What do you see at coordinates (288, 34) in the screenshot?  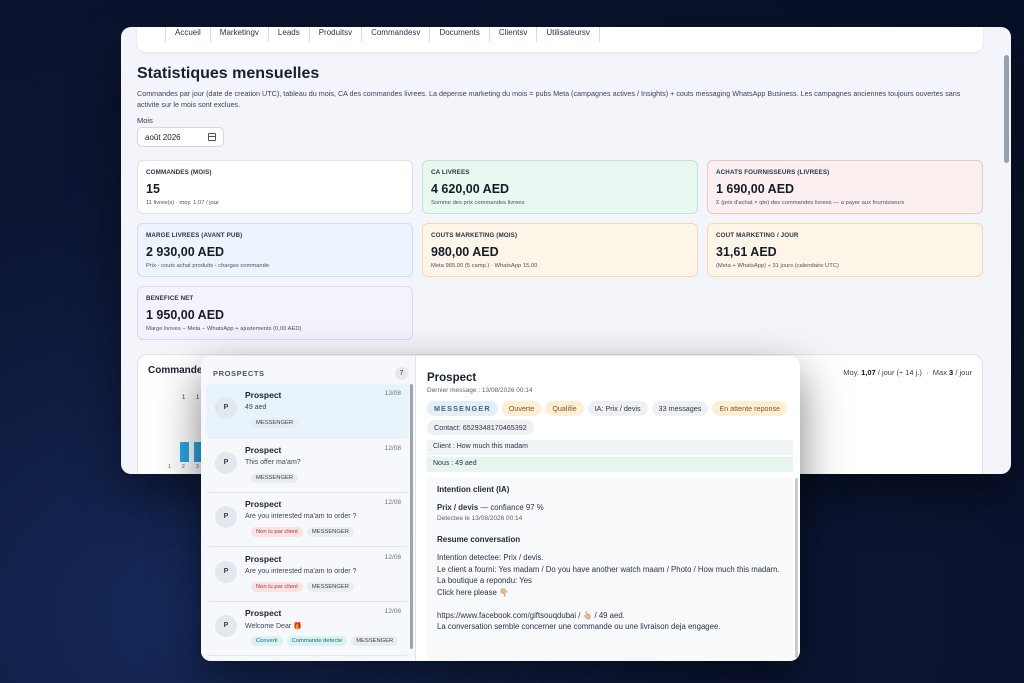 I see `nav-item-2: Leads` at bounding box center [288, 34].